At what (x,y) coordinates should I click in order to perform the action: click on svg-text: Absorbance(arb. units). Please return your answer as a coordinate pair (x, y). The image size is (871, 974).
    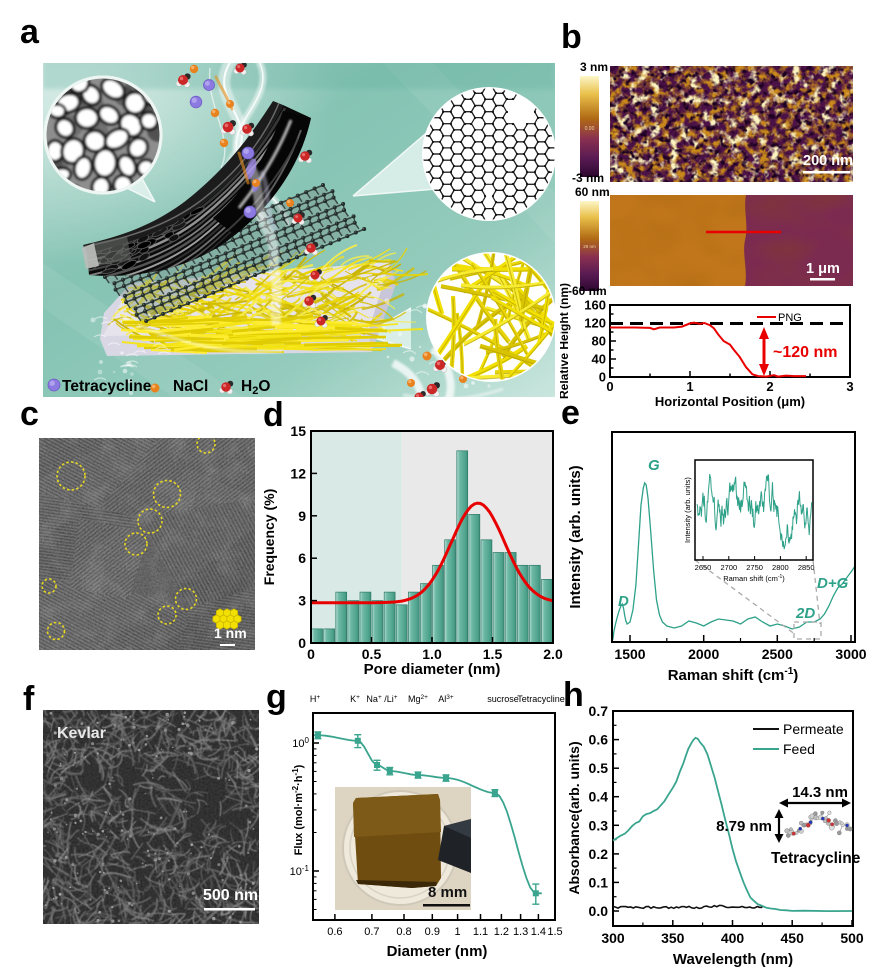
    Looking at the image, I should click on (574, 817).